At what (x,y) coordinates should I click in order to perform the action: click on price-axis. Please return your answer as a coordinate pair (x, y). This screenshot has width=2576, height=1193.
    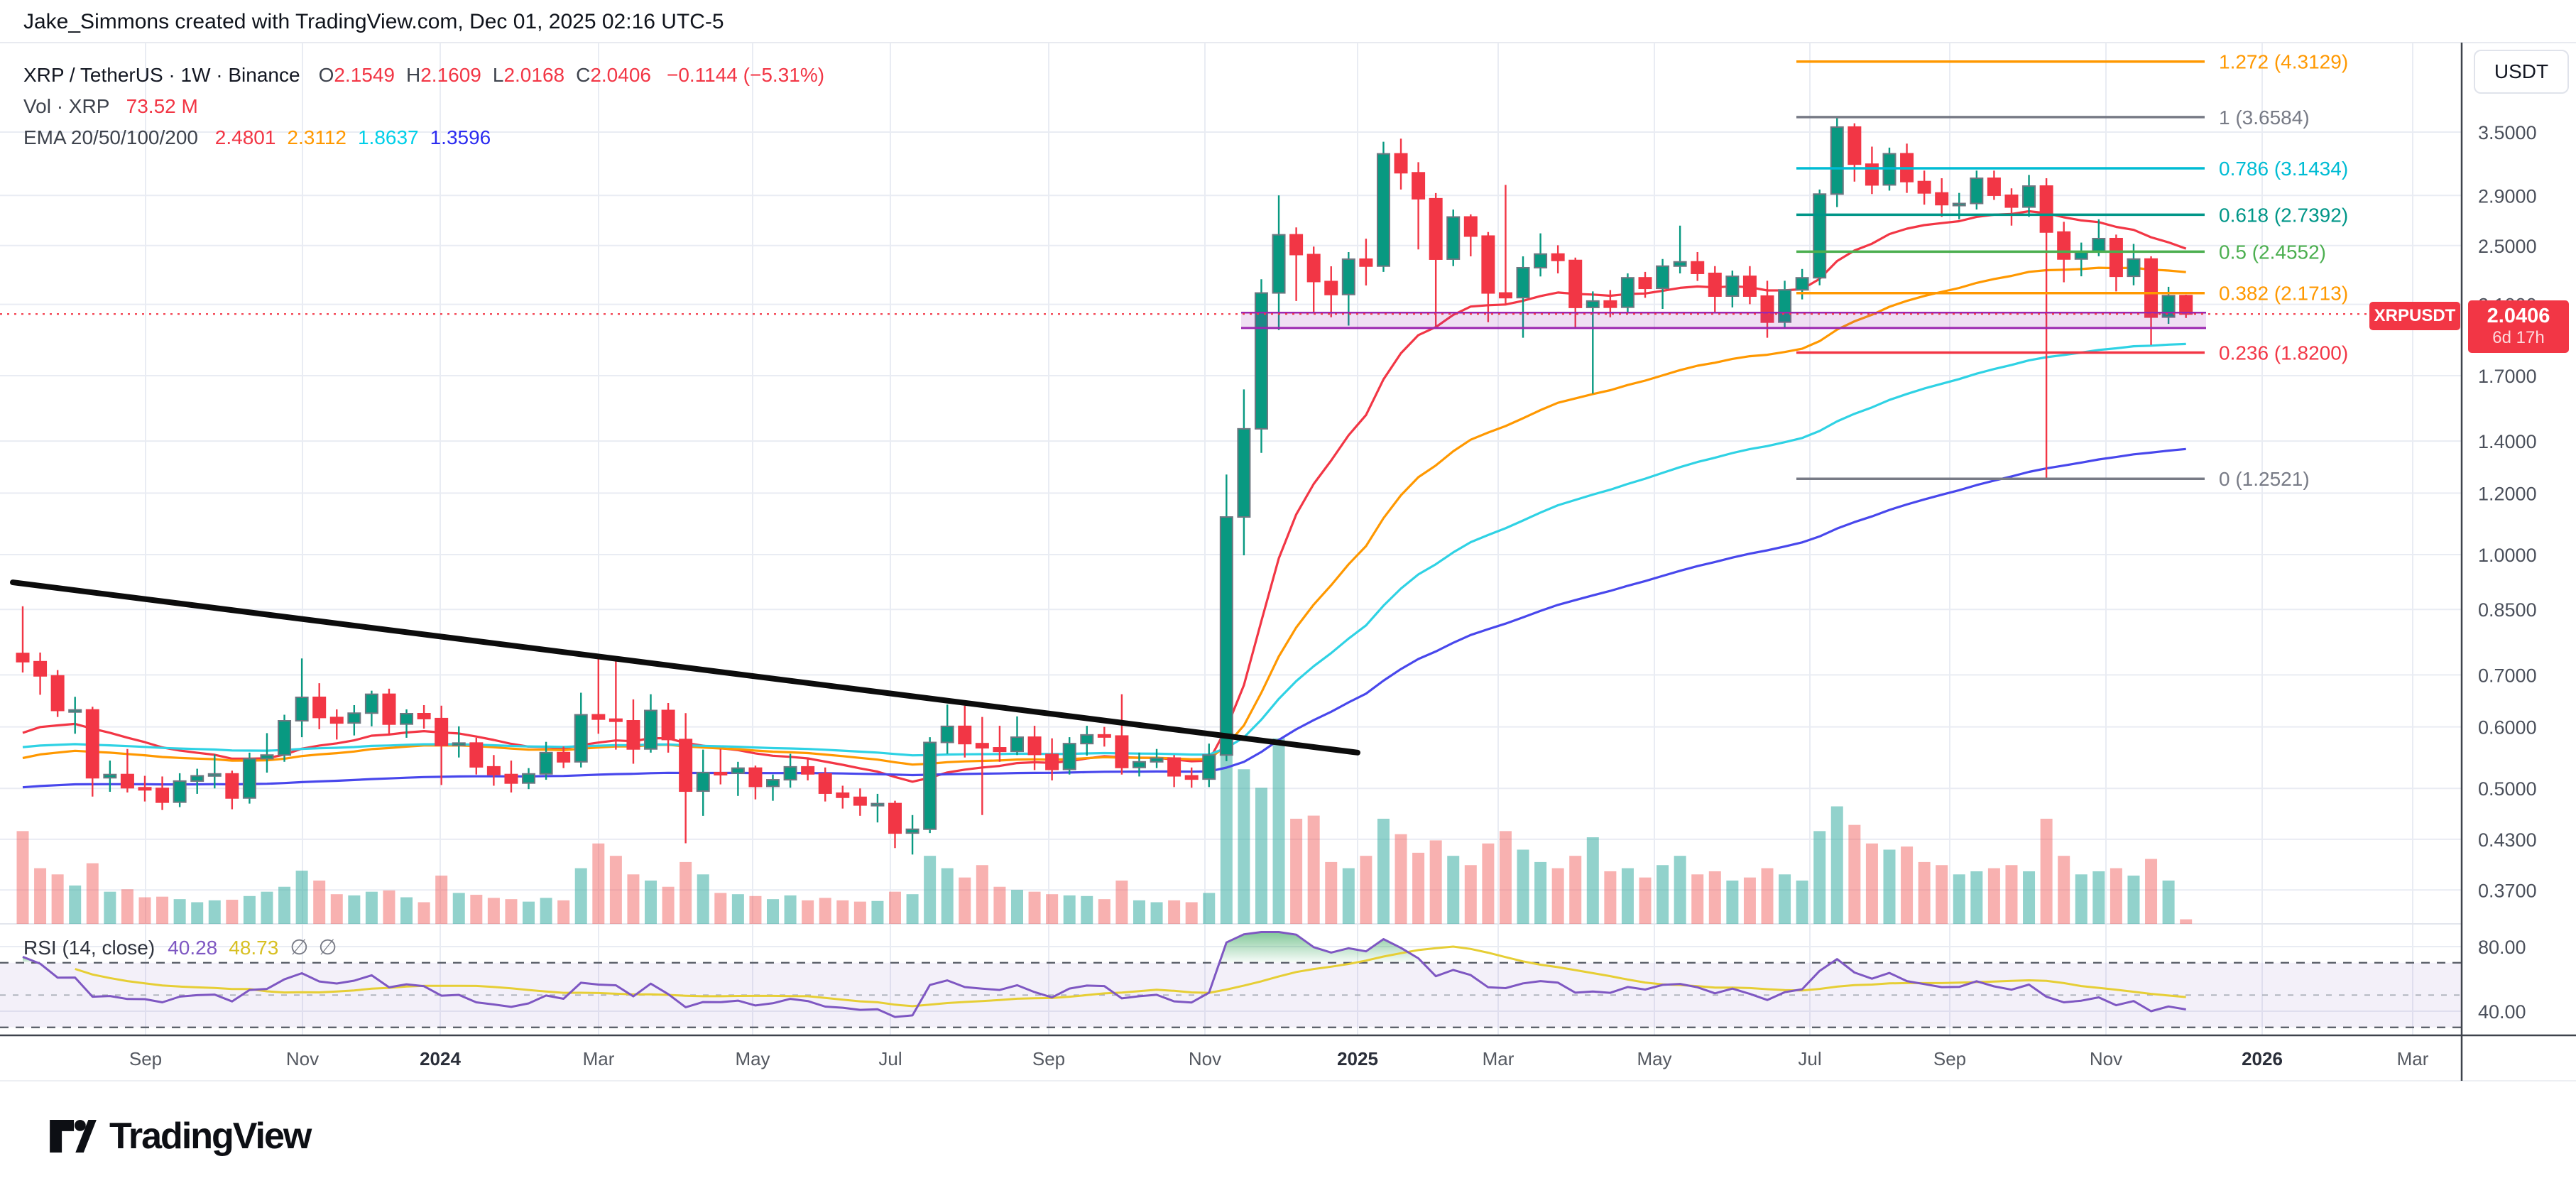
    Looking at the image, I should click on (2519, 539).